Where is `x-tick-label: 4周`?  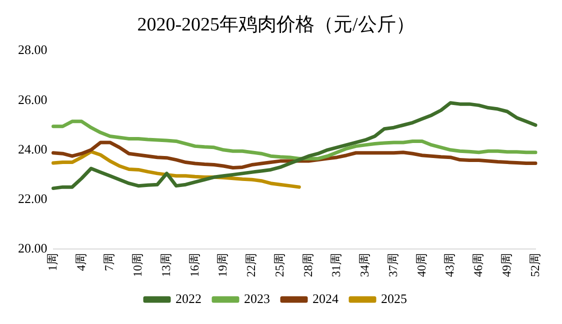 x-tick-label: 4周 is located at coordinates (81, 262).